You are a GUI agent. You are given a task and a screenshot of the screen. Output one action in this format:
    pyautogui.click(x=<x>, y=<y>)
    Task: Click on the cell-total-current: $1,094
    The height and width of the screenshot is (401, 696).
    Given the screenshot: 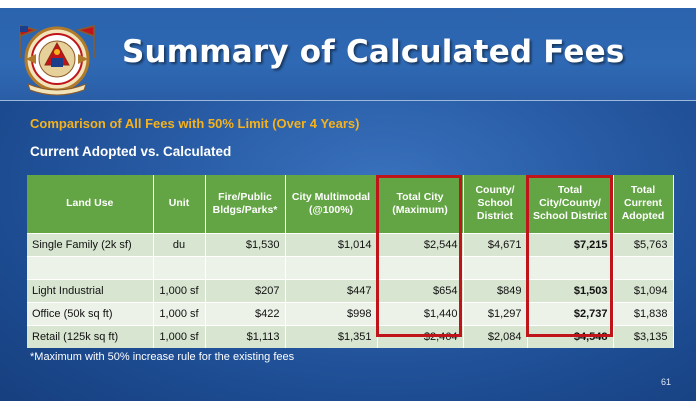 What is the action you would take?
    pyautogui.click(x=643, y=290)
    